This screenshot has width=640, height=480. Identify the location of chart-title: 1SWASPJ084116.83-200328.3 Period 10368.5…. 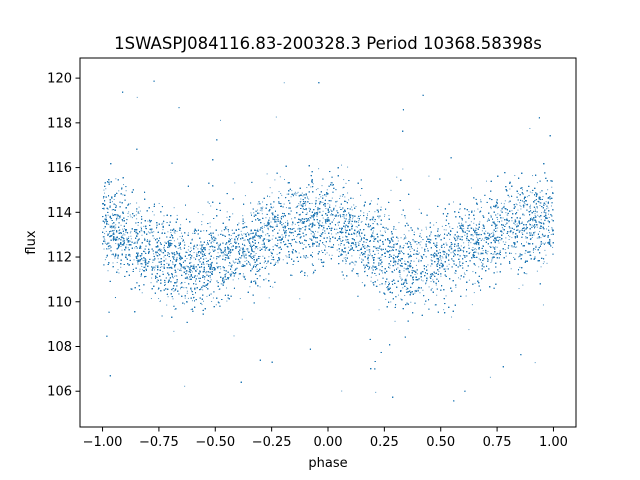
(328, 43).